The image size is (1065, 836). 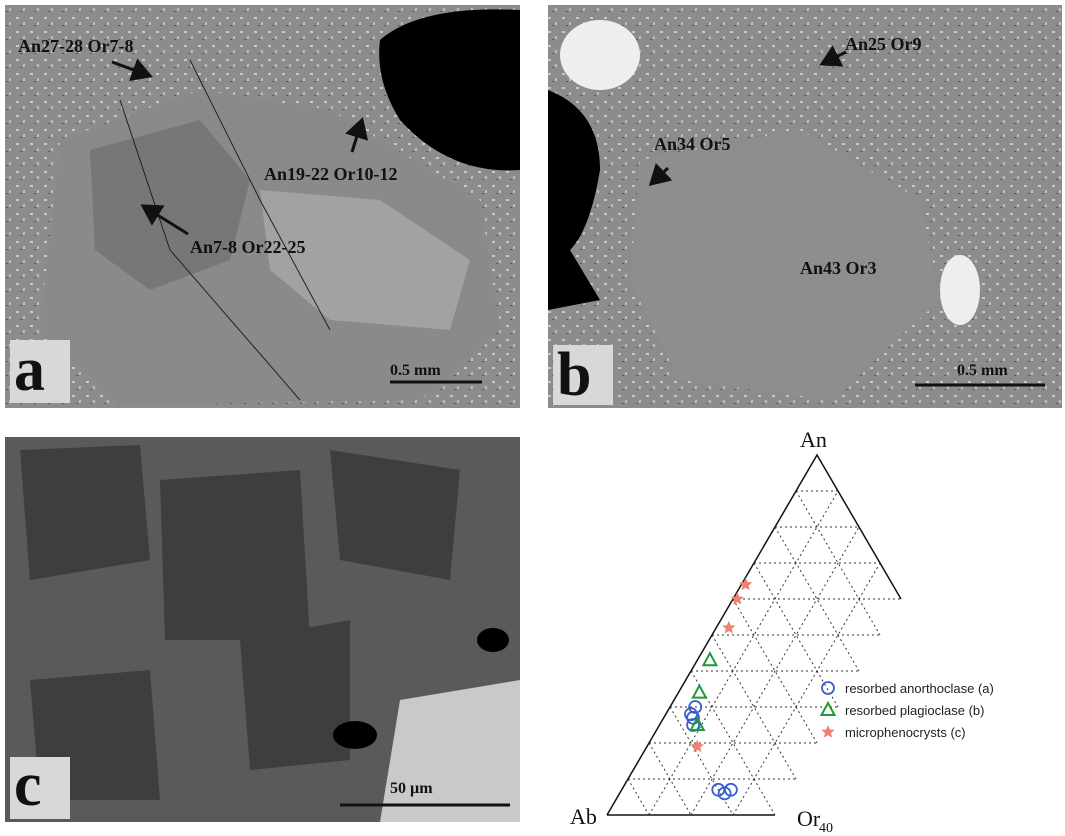 I want to click on annotation: An43 Or3, so click(x=838, y=268).